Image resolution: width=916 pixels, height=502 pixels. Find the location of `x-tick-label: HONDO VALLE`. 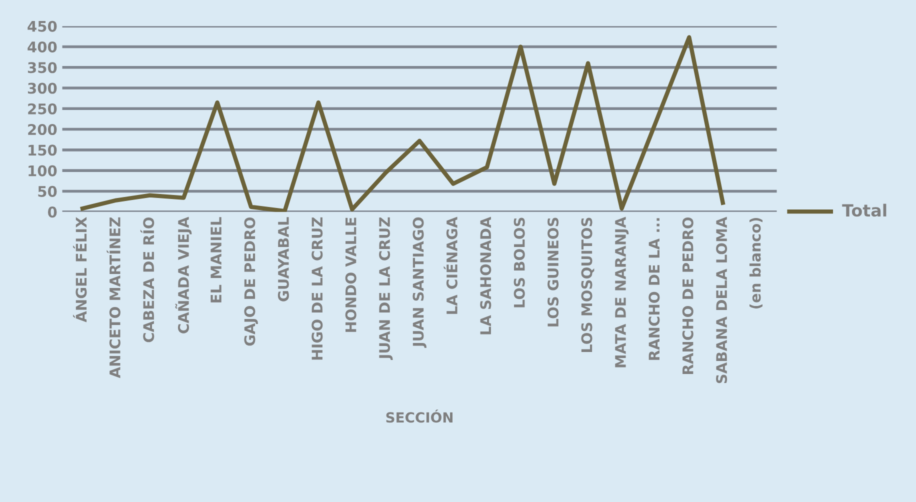

x-tick-label: HONDO VALLE is located at coordinates (350, 275).